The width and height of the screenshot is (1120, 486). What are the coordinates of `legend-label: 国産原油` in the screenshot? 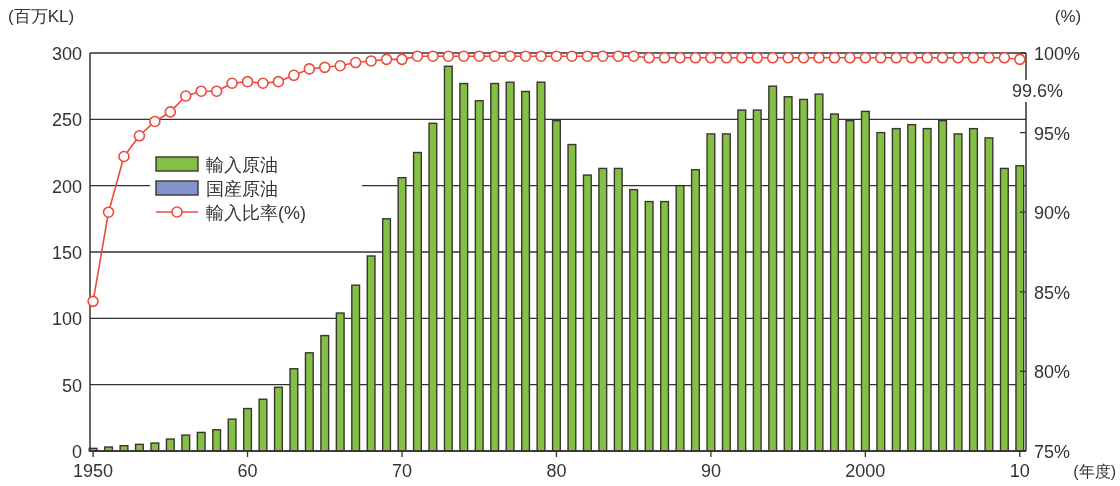 It's located at (242, 189).